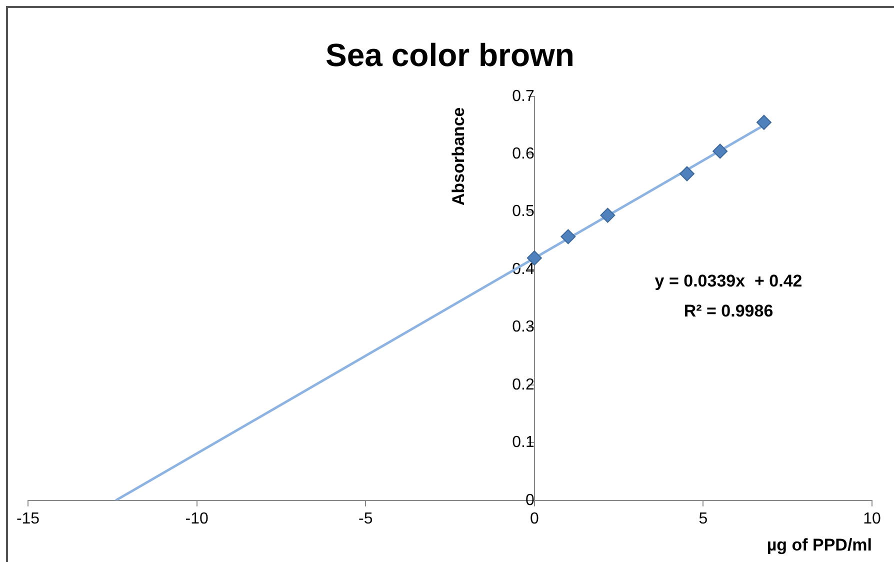 This screenshot has height=562, width=894. I want to click on x-tick-label: -10, so click(196, 519).